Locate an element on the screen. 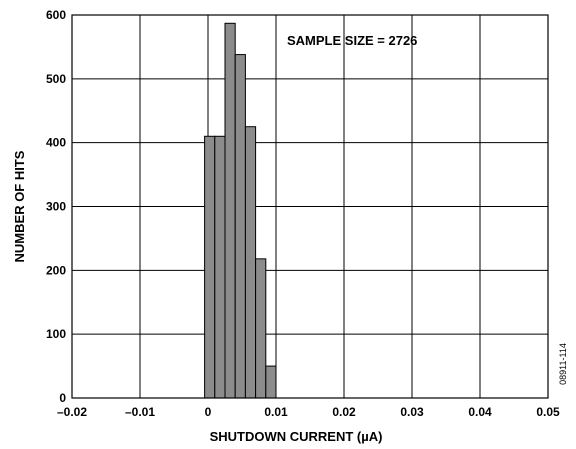 The height and width of the screenshot is (449, 576). x-tick-label: –0.01 is located at coordinates (140, 412).